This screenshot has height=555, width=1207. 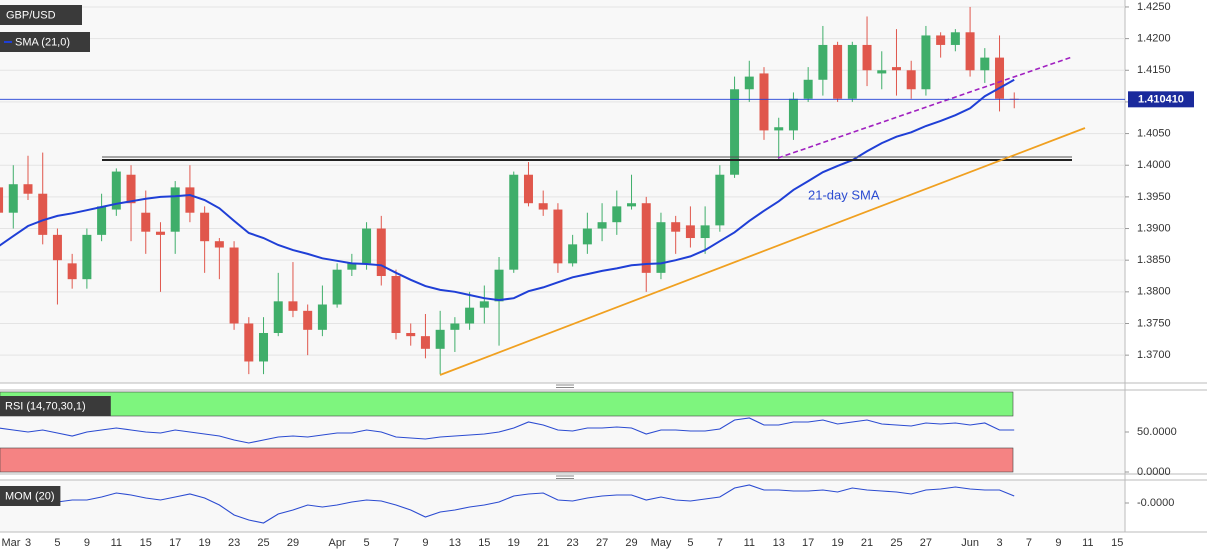 I want to click on indicator-title: RSI (14,70,30,1), so click(x=45, y=406).